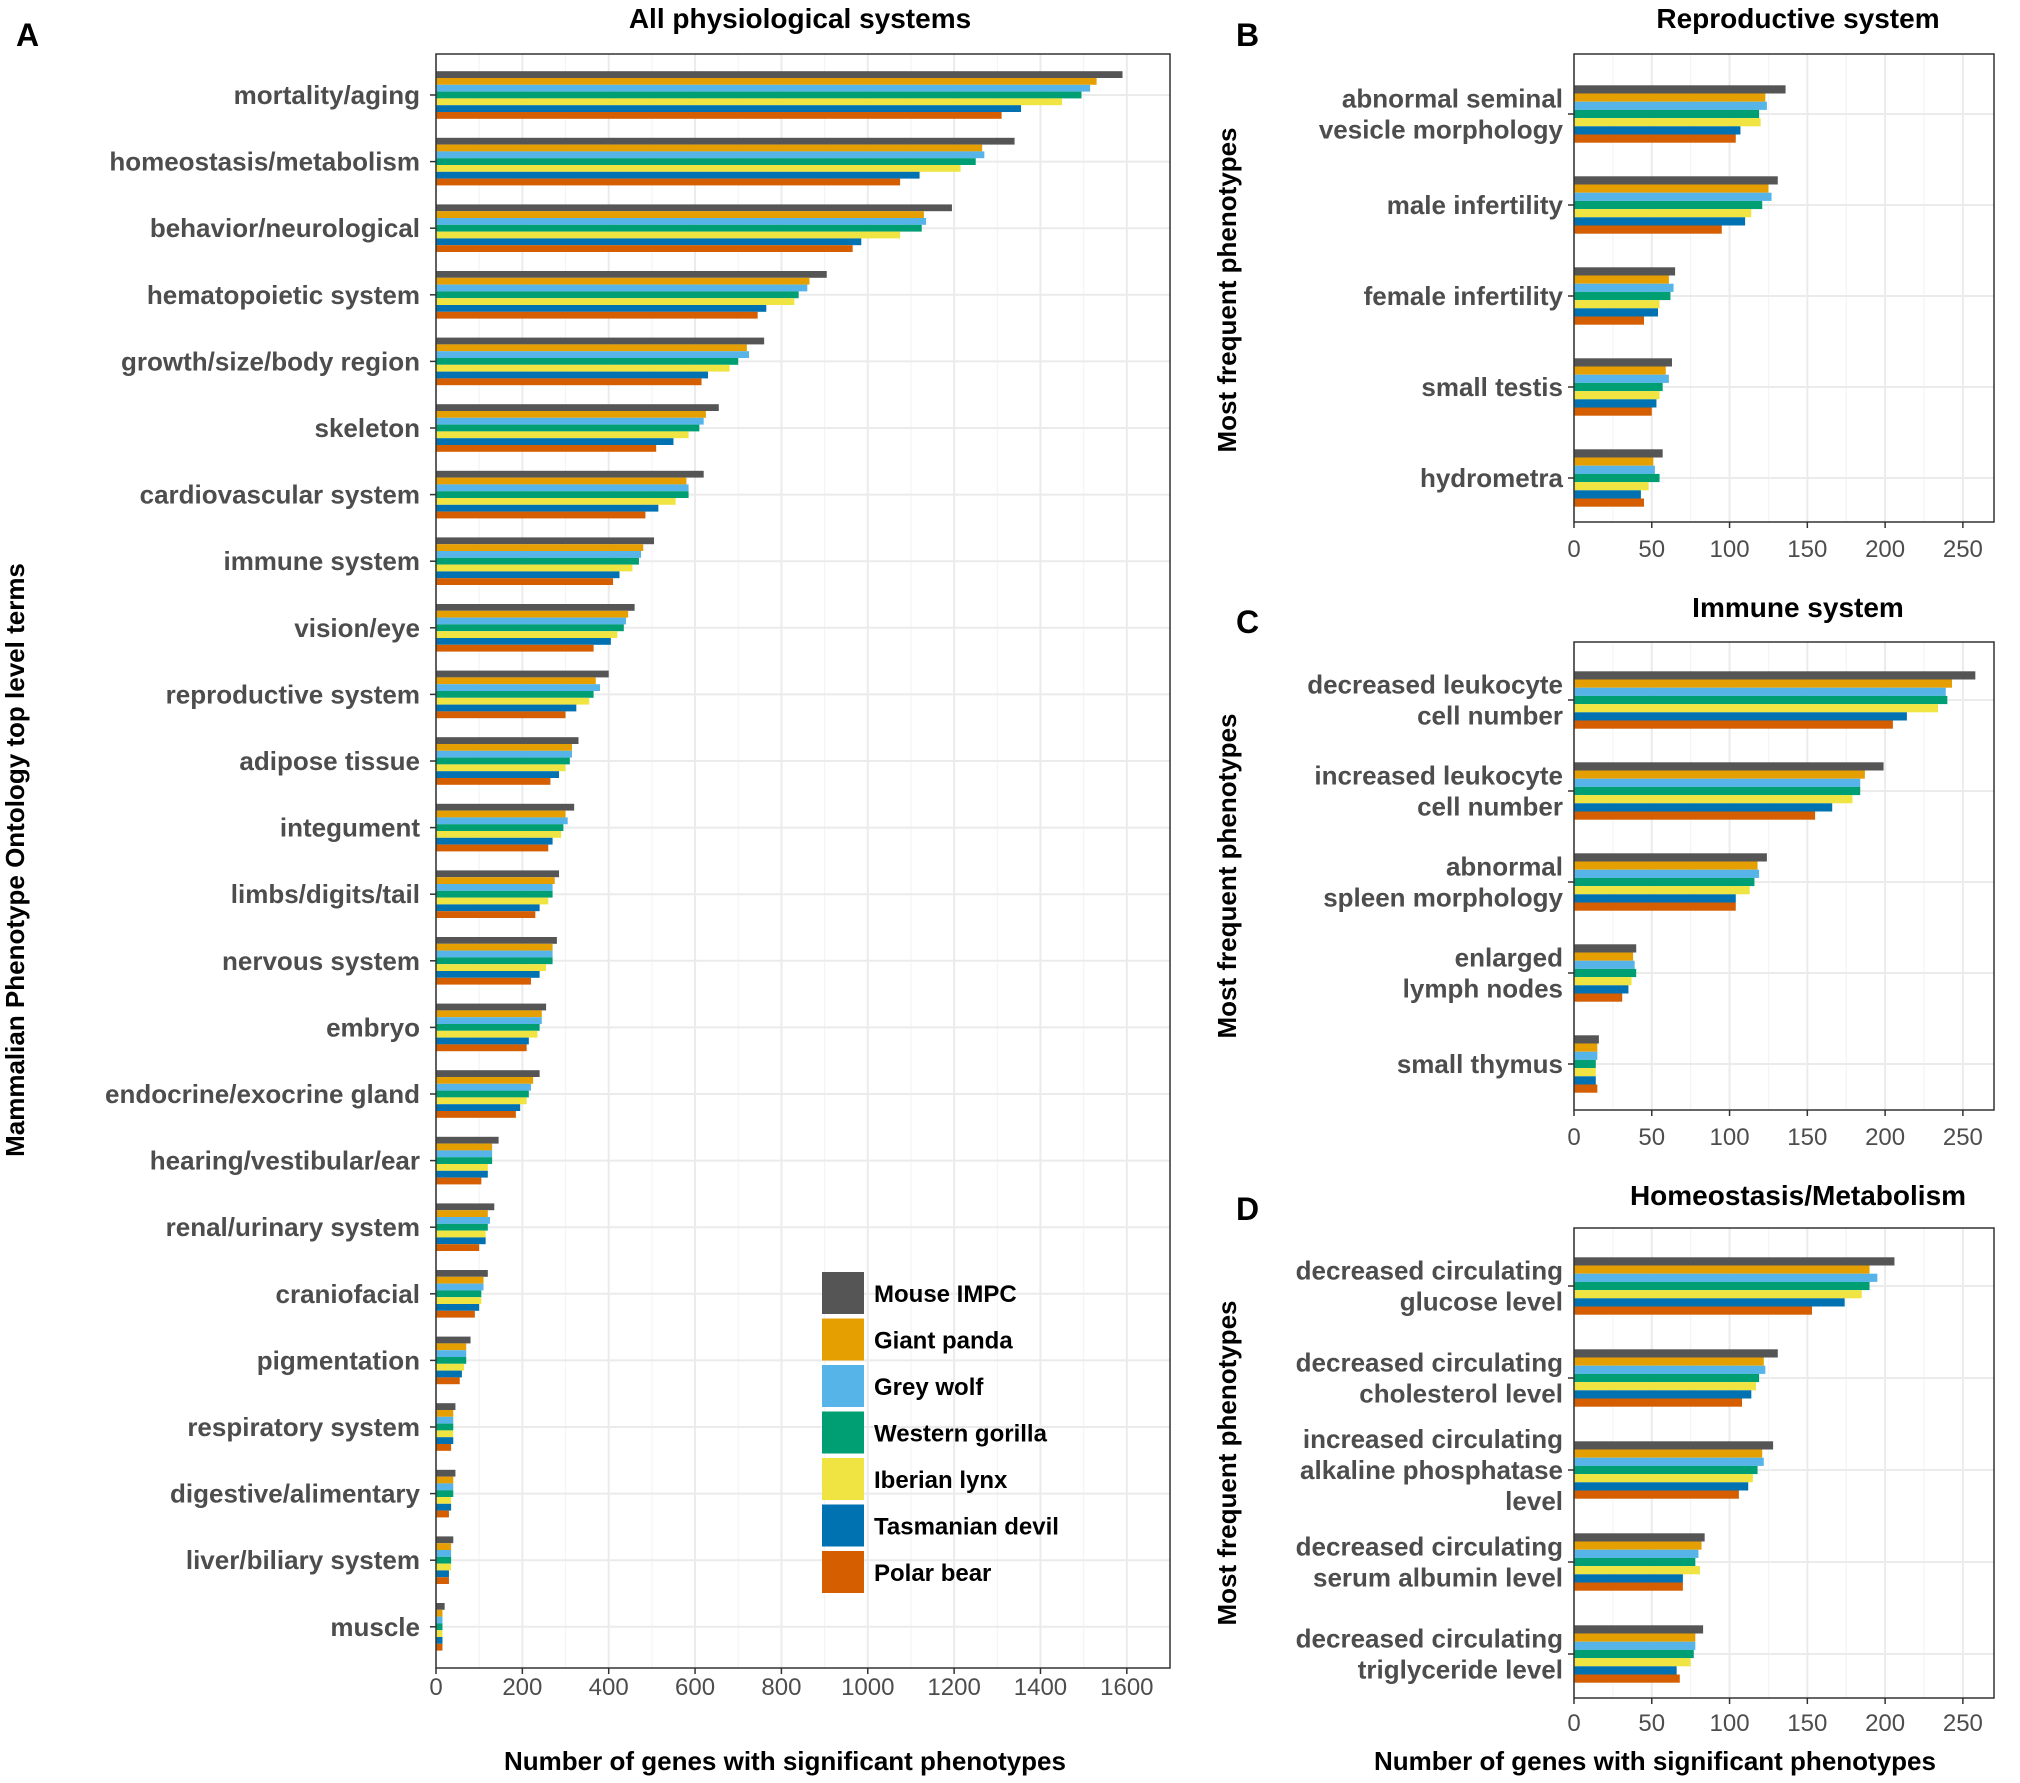 The width and height of the screenshot is (2020, 1783). I want to click on panel-border, so click(1784, 876).